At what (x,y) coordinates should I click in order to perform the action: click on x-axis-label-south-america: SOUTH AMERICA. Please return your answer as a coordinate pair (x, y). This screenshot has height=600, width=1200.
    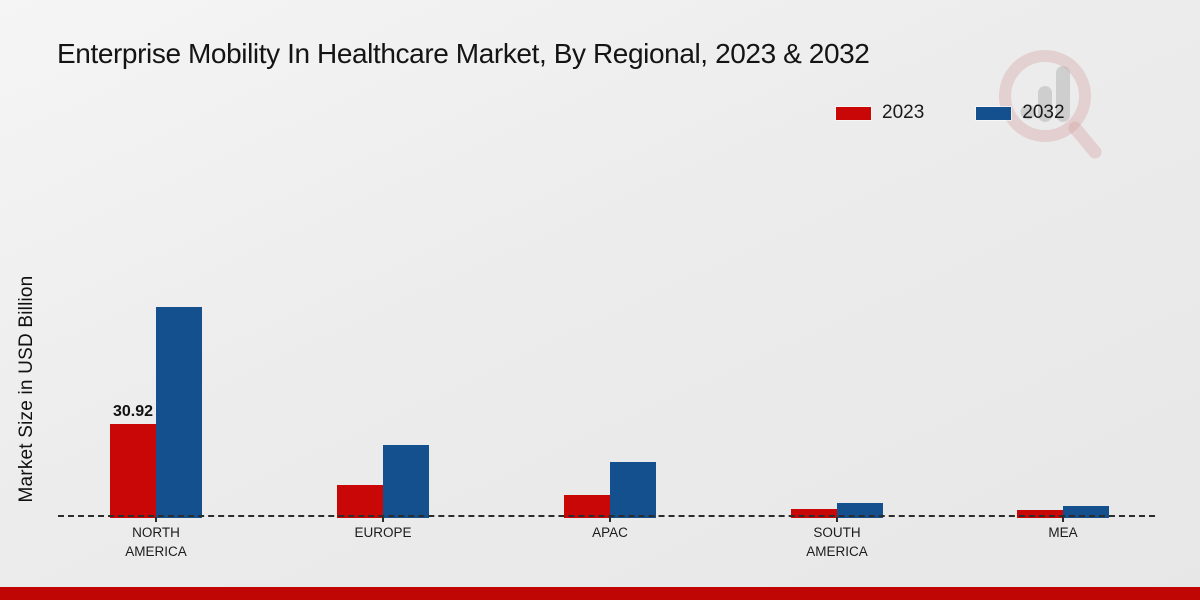
    Looking at the image, I should click on (837, 542).